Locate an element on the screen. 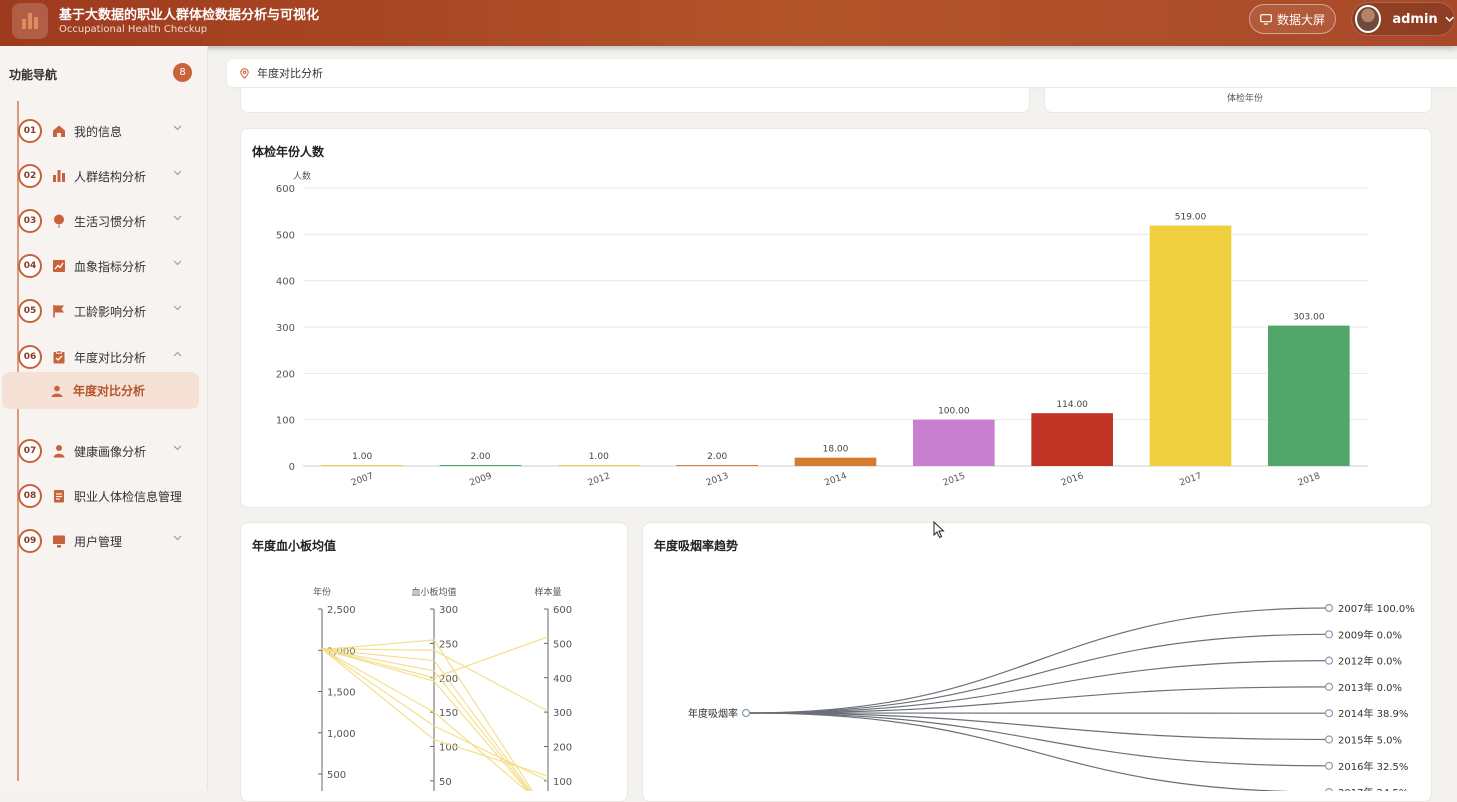 This screenshot has height=802, width=1457. x-tick-label: 2014 is located at coordinates (835, 479).